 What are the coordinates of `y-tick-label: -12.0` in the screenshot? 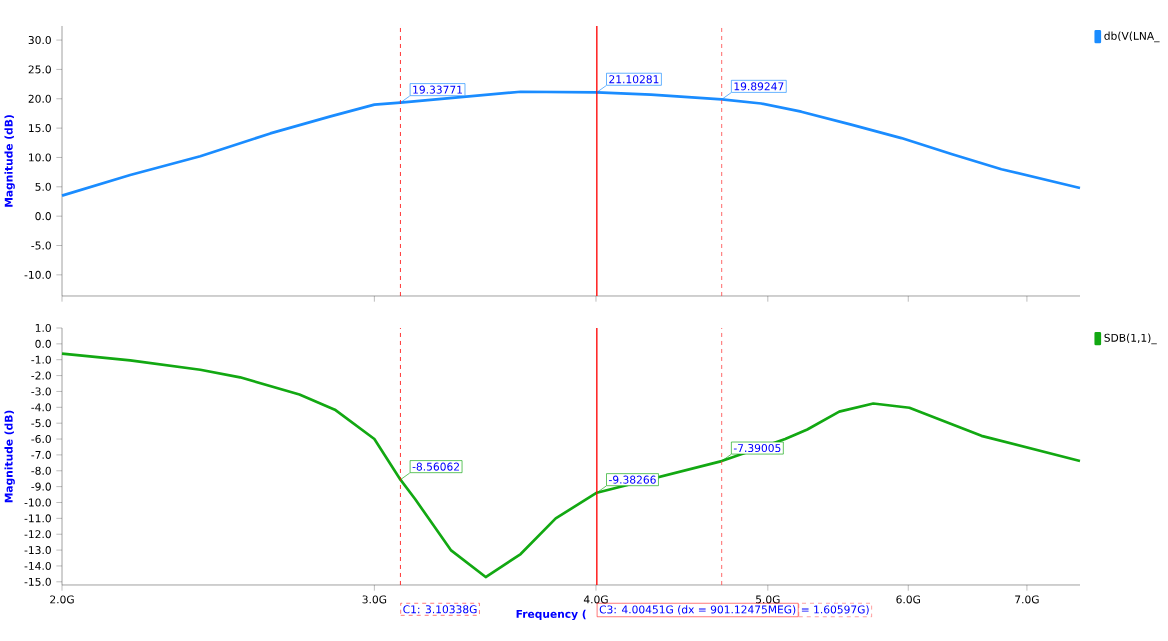 It's located at (37, 534).